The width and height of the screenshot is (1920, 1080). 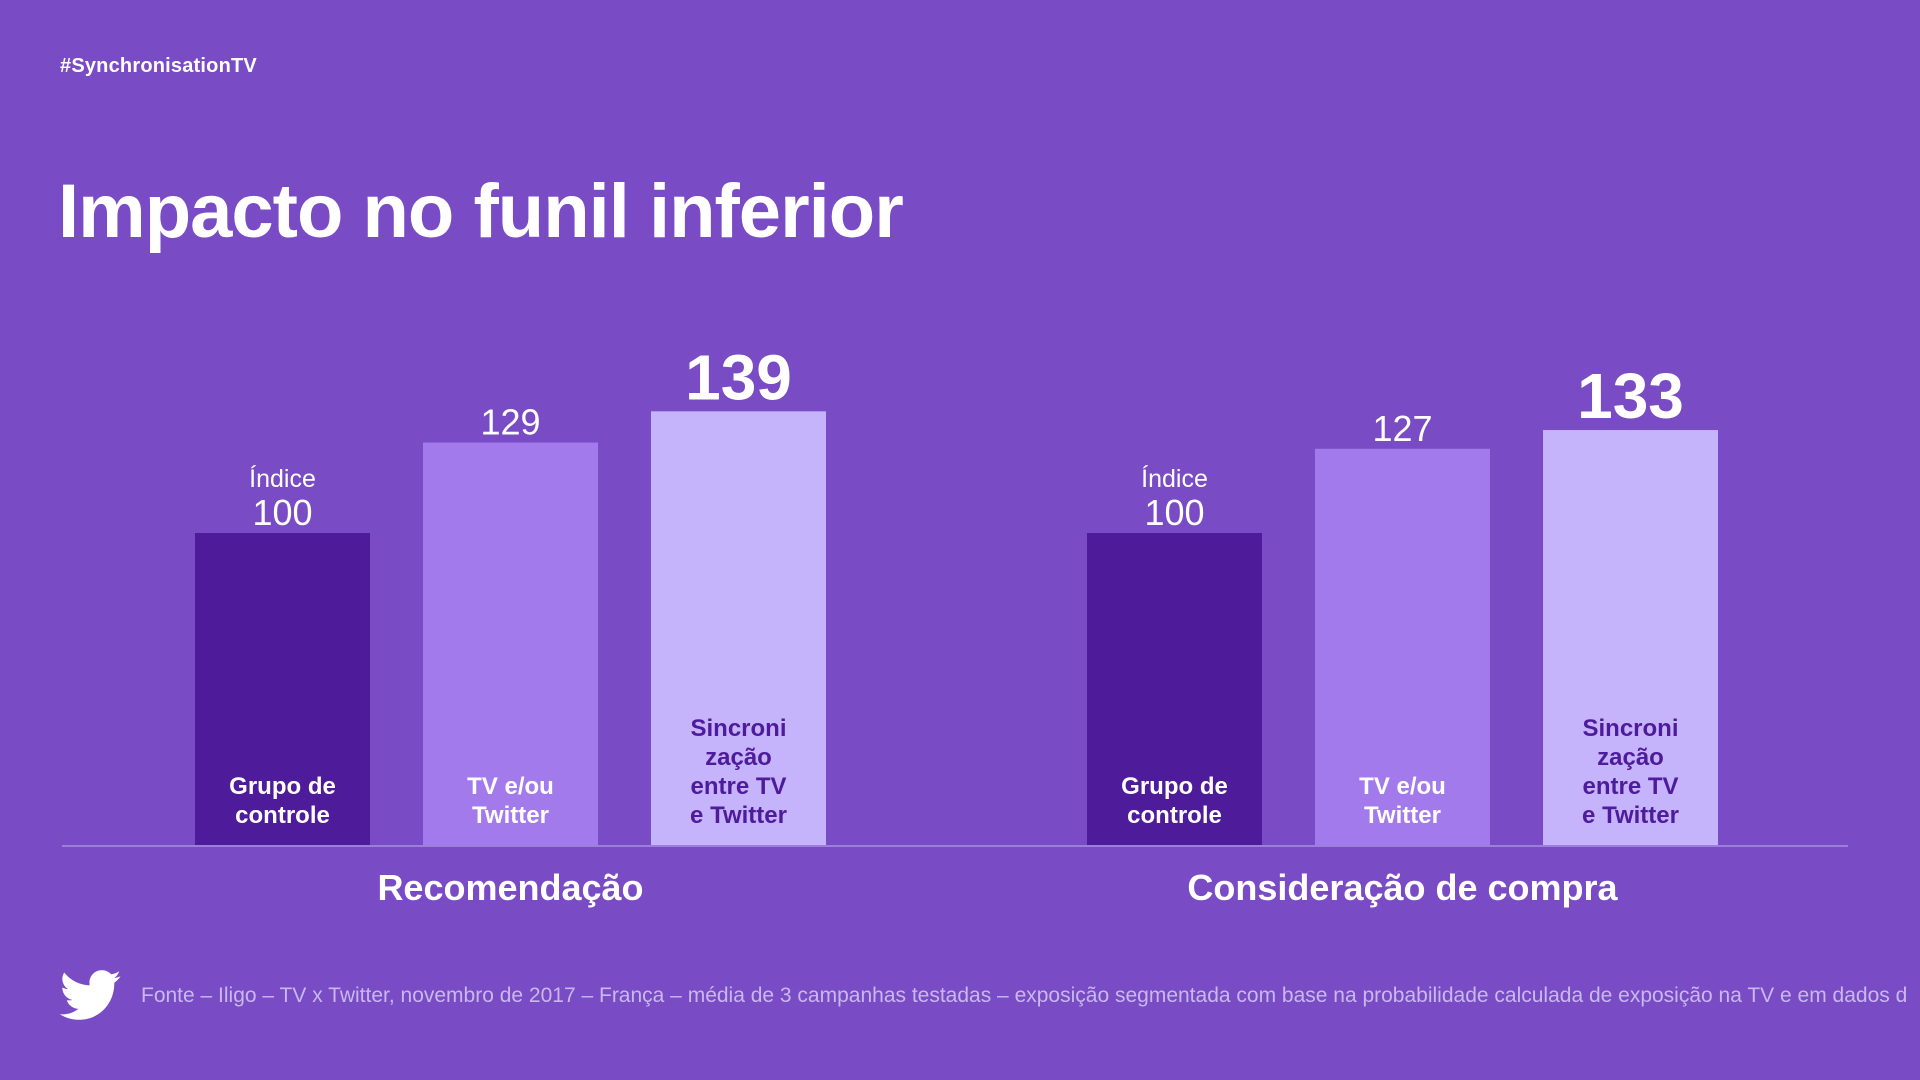 I want to click on group-label: Recomendação, so click(x=510, y=887).